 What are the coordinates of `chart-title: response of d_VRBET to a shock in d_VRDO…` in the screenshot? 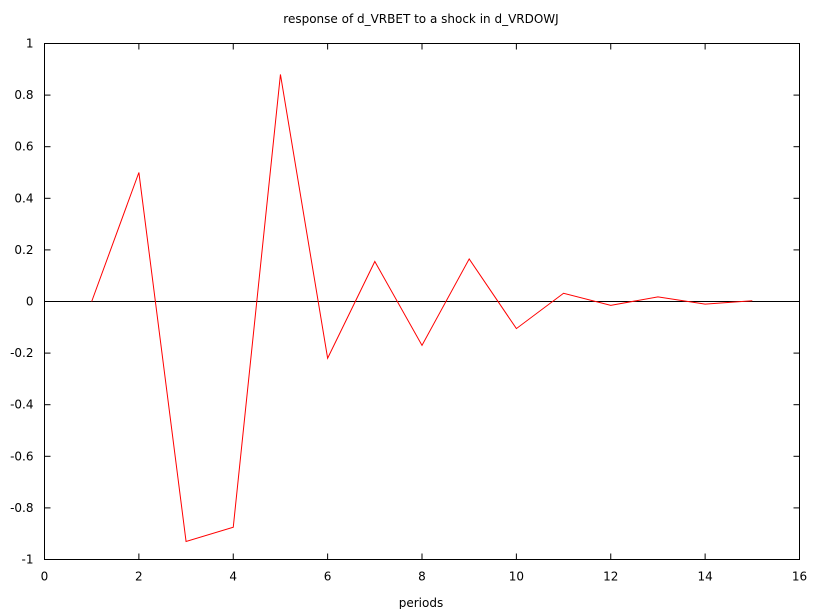 It's located at (420, 19).